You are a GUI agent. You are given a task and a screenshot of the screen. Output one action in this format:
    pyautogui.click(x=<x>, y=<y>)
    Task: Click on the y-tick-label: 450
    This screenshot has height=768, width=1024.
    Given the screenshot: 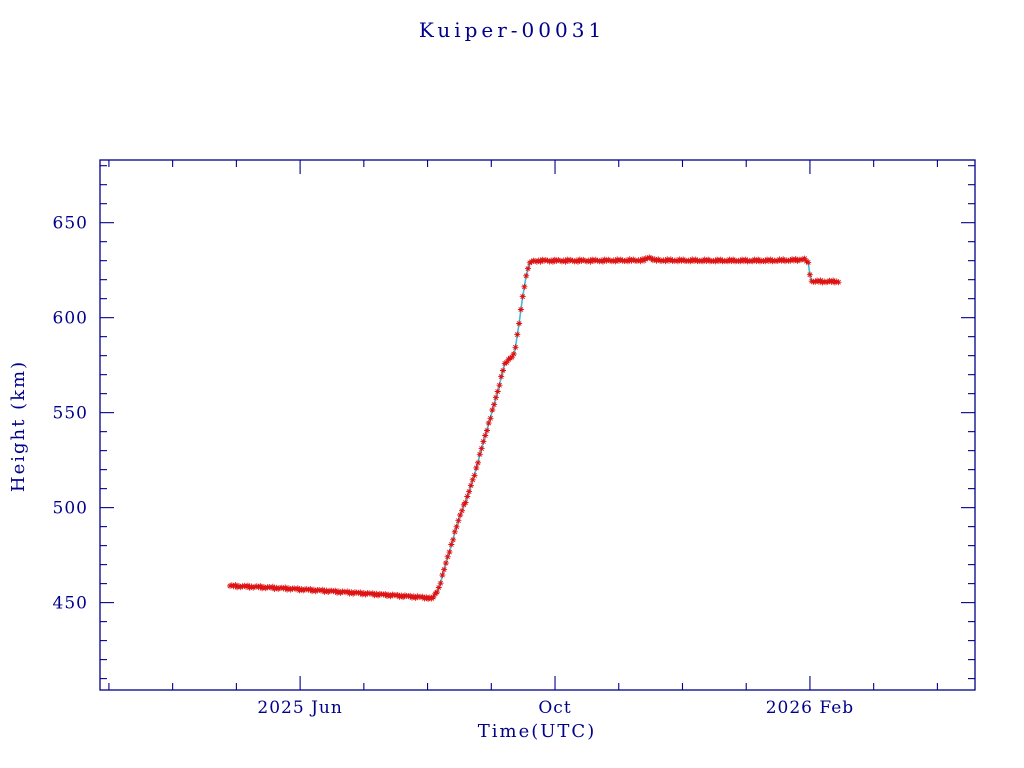 What is the action you would take?
    pyautogui.click(x=70, y=604)
    